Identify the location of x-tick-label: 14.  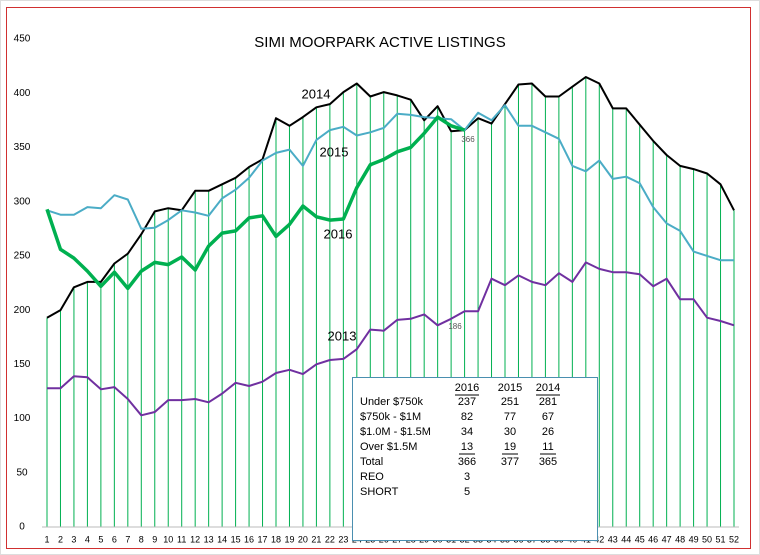
(222, 539).